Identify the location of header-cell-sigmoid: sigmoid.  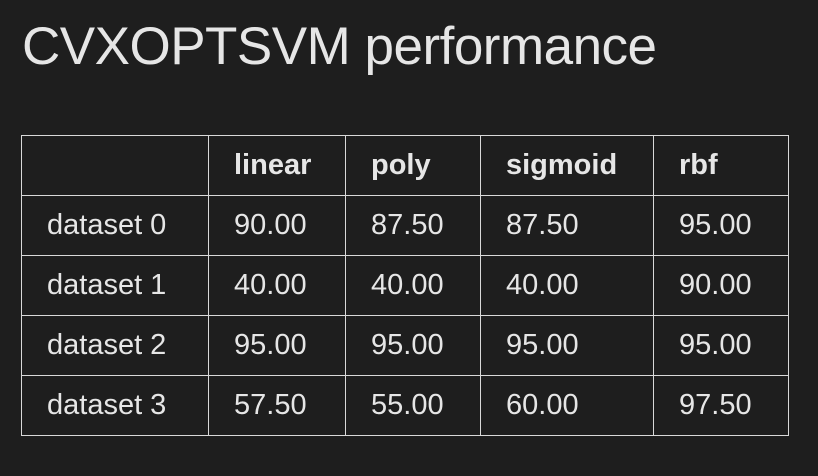
(567, 165).